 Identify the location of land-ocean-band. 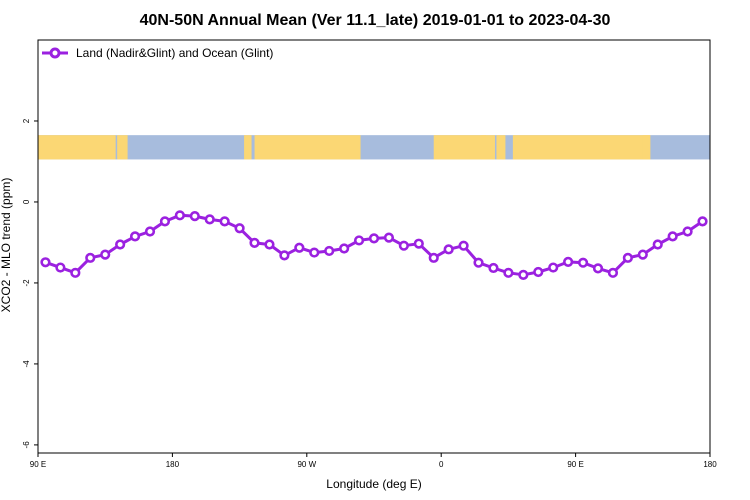
(374, 147).